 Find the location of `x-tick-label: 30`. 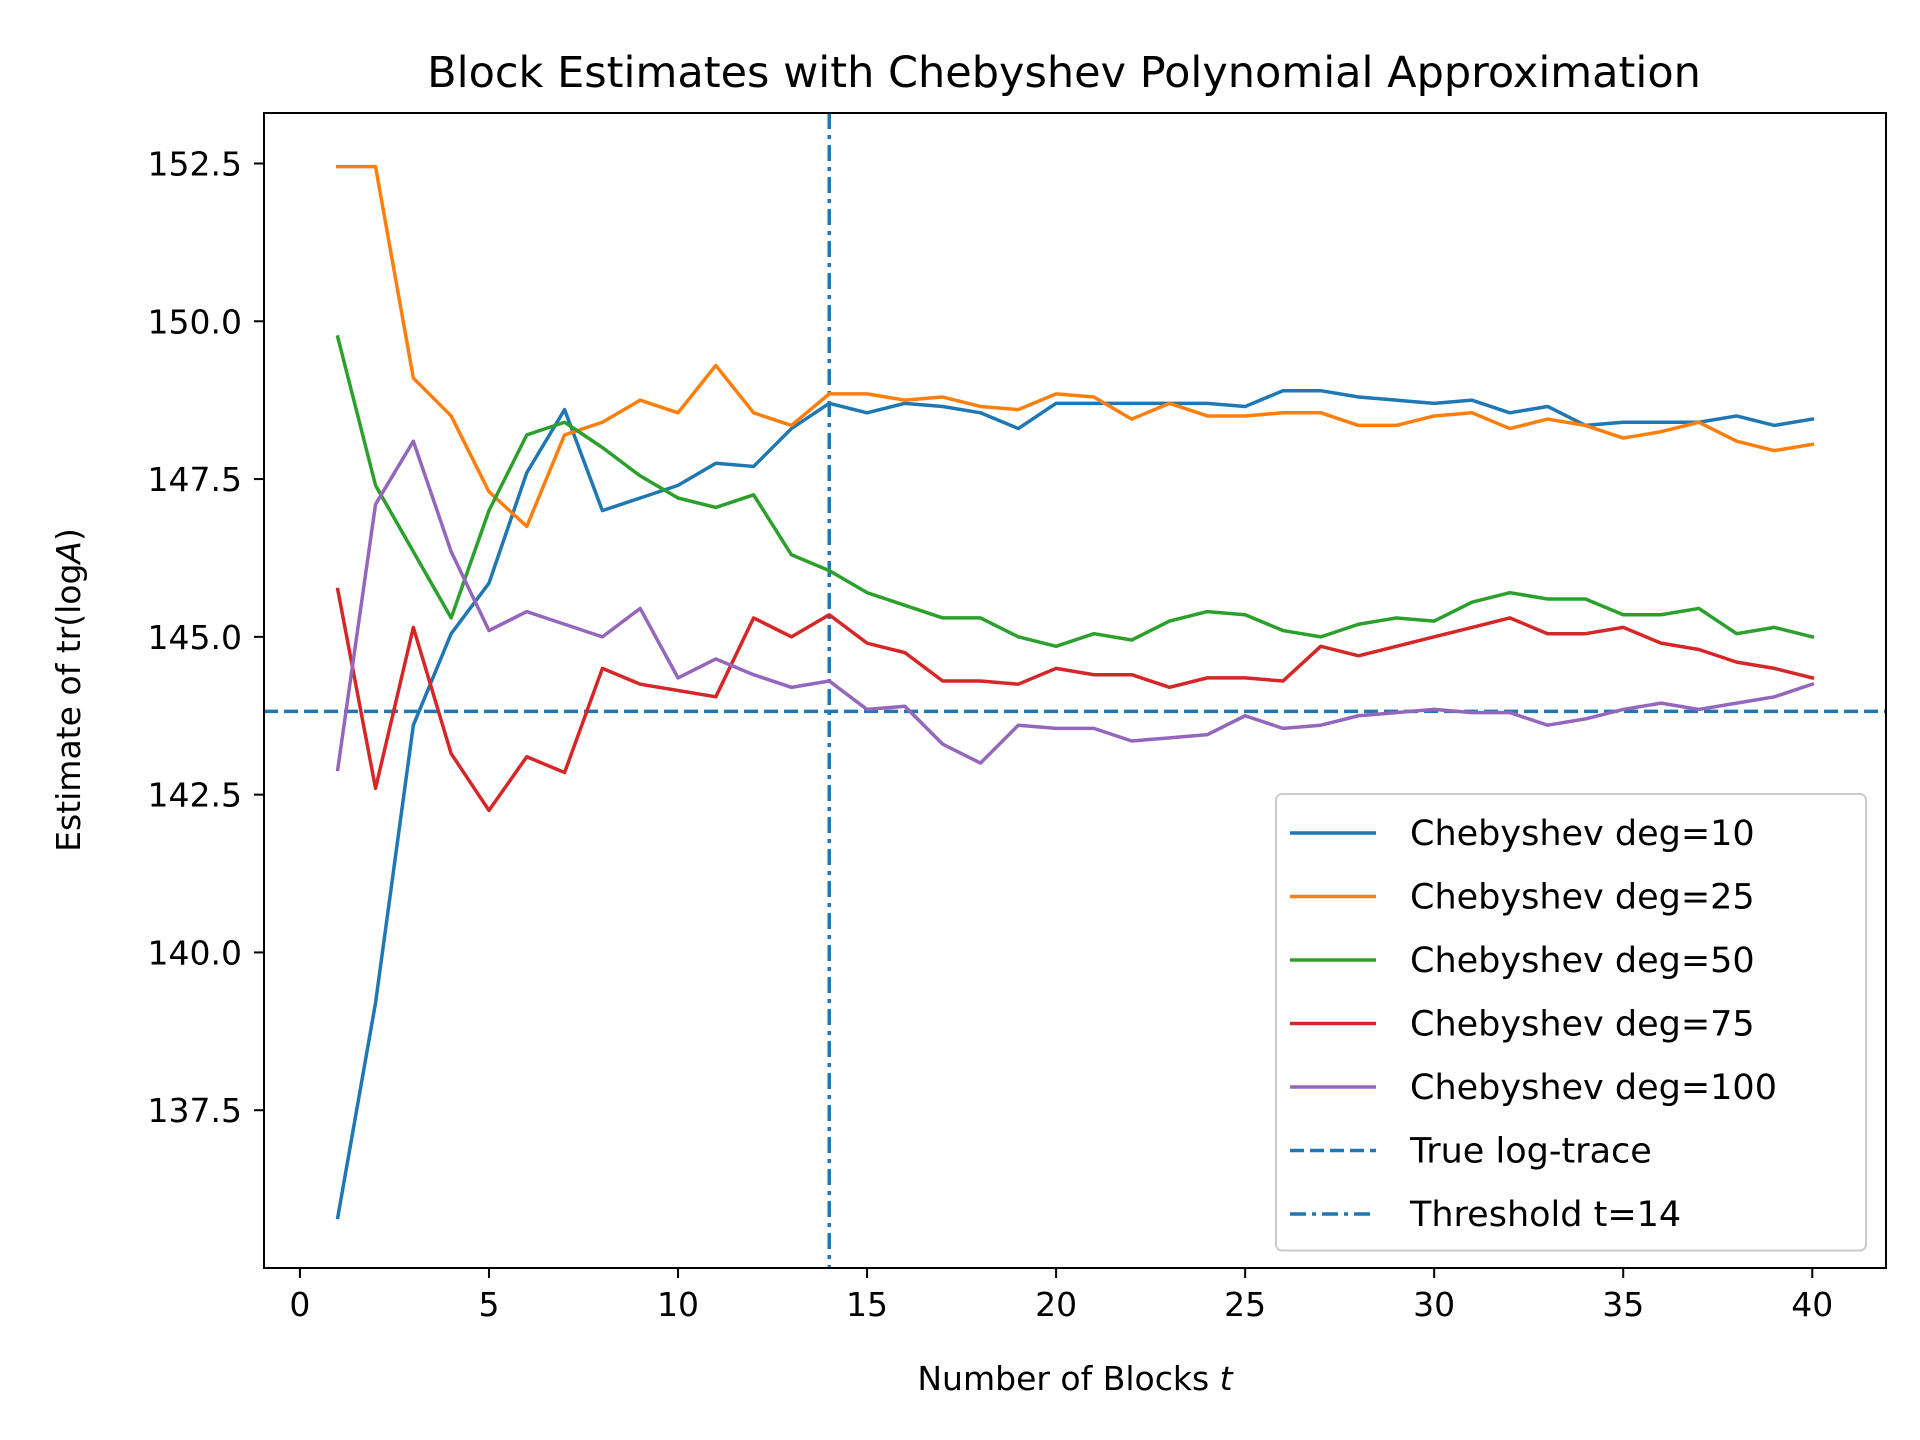

x-tick-label: 30 is located at coordinates (1434, 1304).